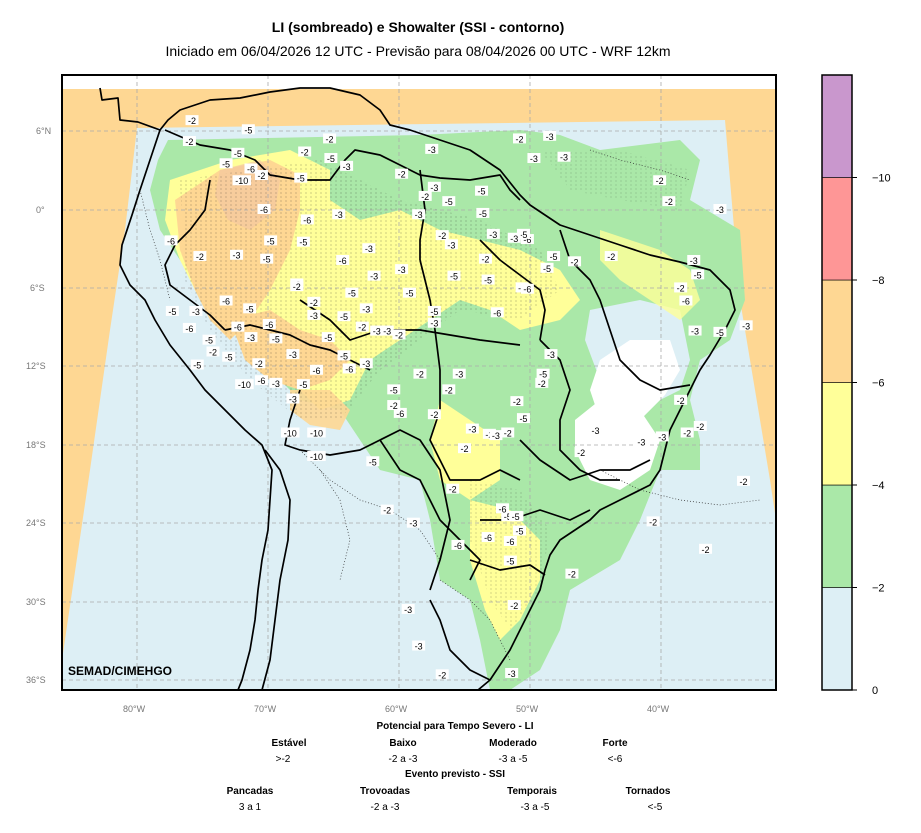 Image resolution: width=921 pixels, height=833 pixels. What do you see at coordinates (658, 709) in the screenshot?
I see `lon-tick-40w: 40°W` at bounding box center [658, 709].